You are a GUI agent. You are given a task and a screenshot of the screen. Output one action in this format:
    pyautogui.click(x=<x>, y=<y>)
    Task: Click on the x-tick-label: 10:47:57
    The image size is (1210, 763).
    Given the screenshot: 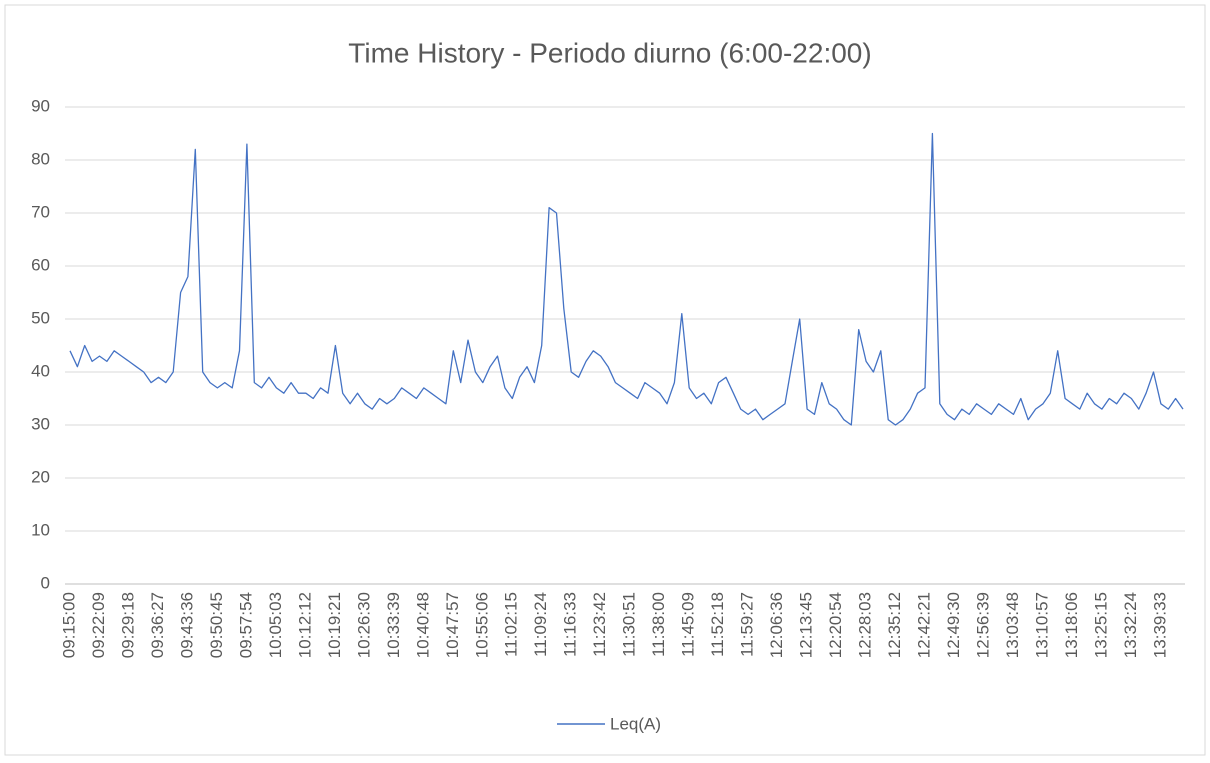 What is the action you would take?
    pyautogui.click(x=452, y=625)
    